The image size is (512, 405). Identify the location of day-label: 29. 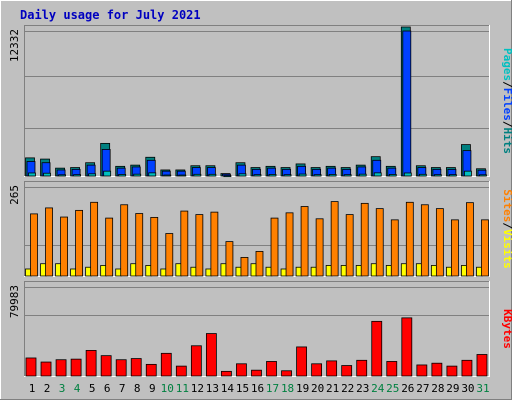
(452, 388).